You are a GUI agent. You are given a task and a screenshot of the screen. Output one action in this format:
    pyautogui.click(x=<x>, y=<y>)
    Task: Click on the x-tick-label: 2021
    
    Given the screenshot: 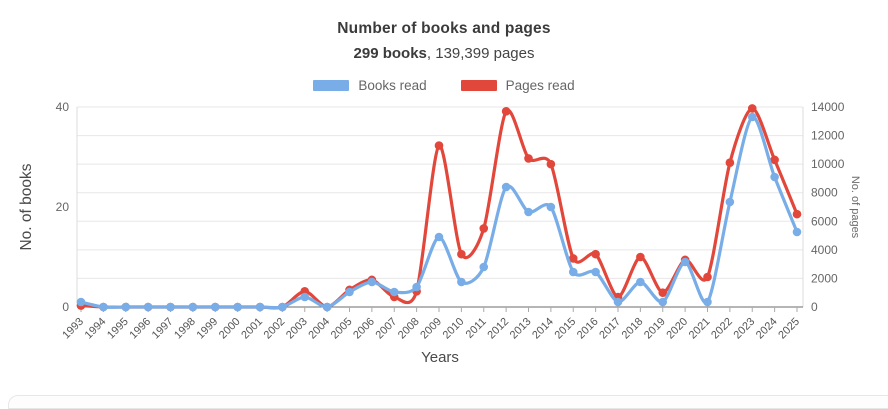 What is the action you would take?
    pyautogui.click(x=700, y=329)
    